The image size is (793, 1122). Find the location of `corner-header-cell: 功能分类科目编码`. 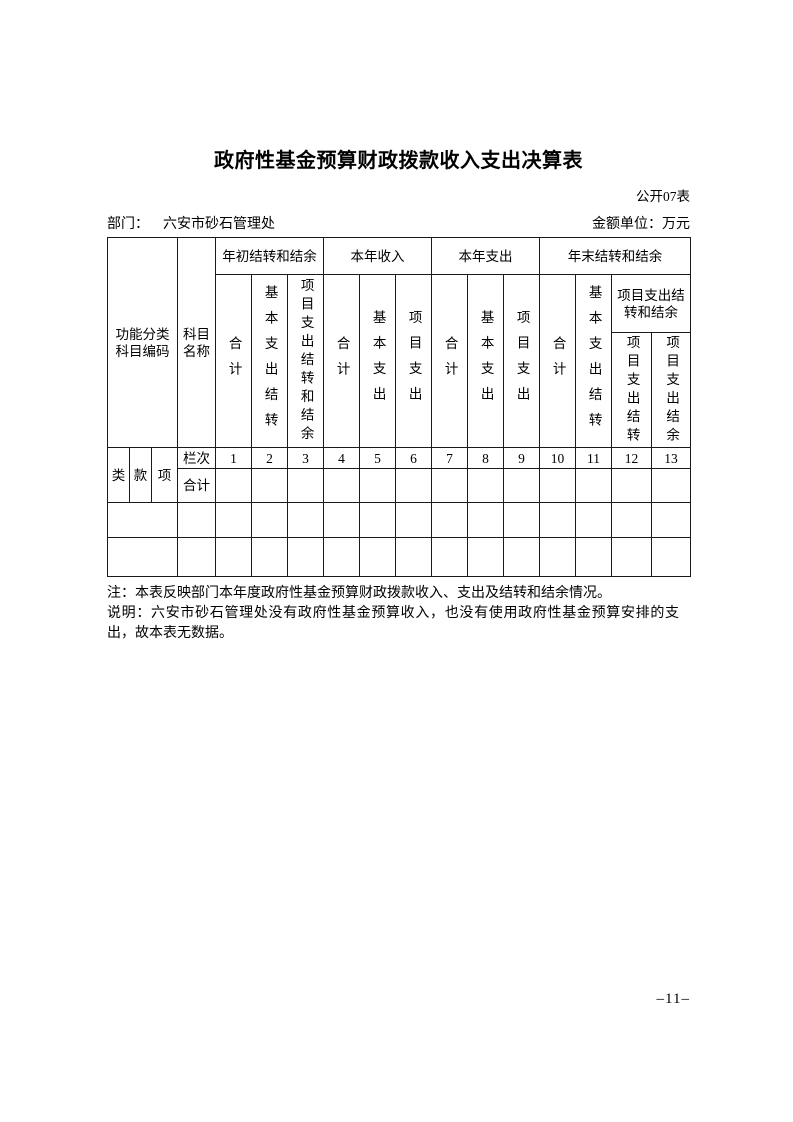

corner-header-cell: 功能分类科目编码 is located at coordinates (142, 342).